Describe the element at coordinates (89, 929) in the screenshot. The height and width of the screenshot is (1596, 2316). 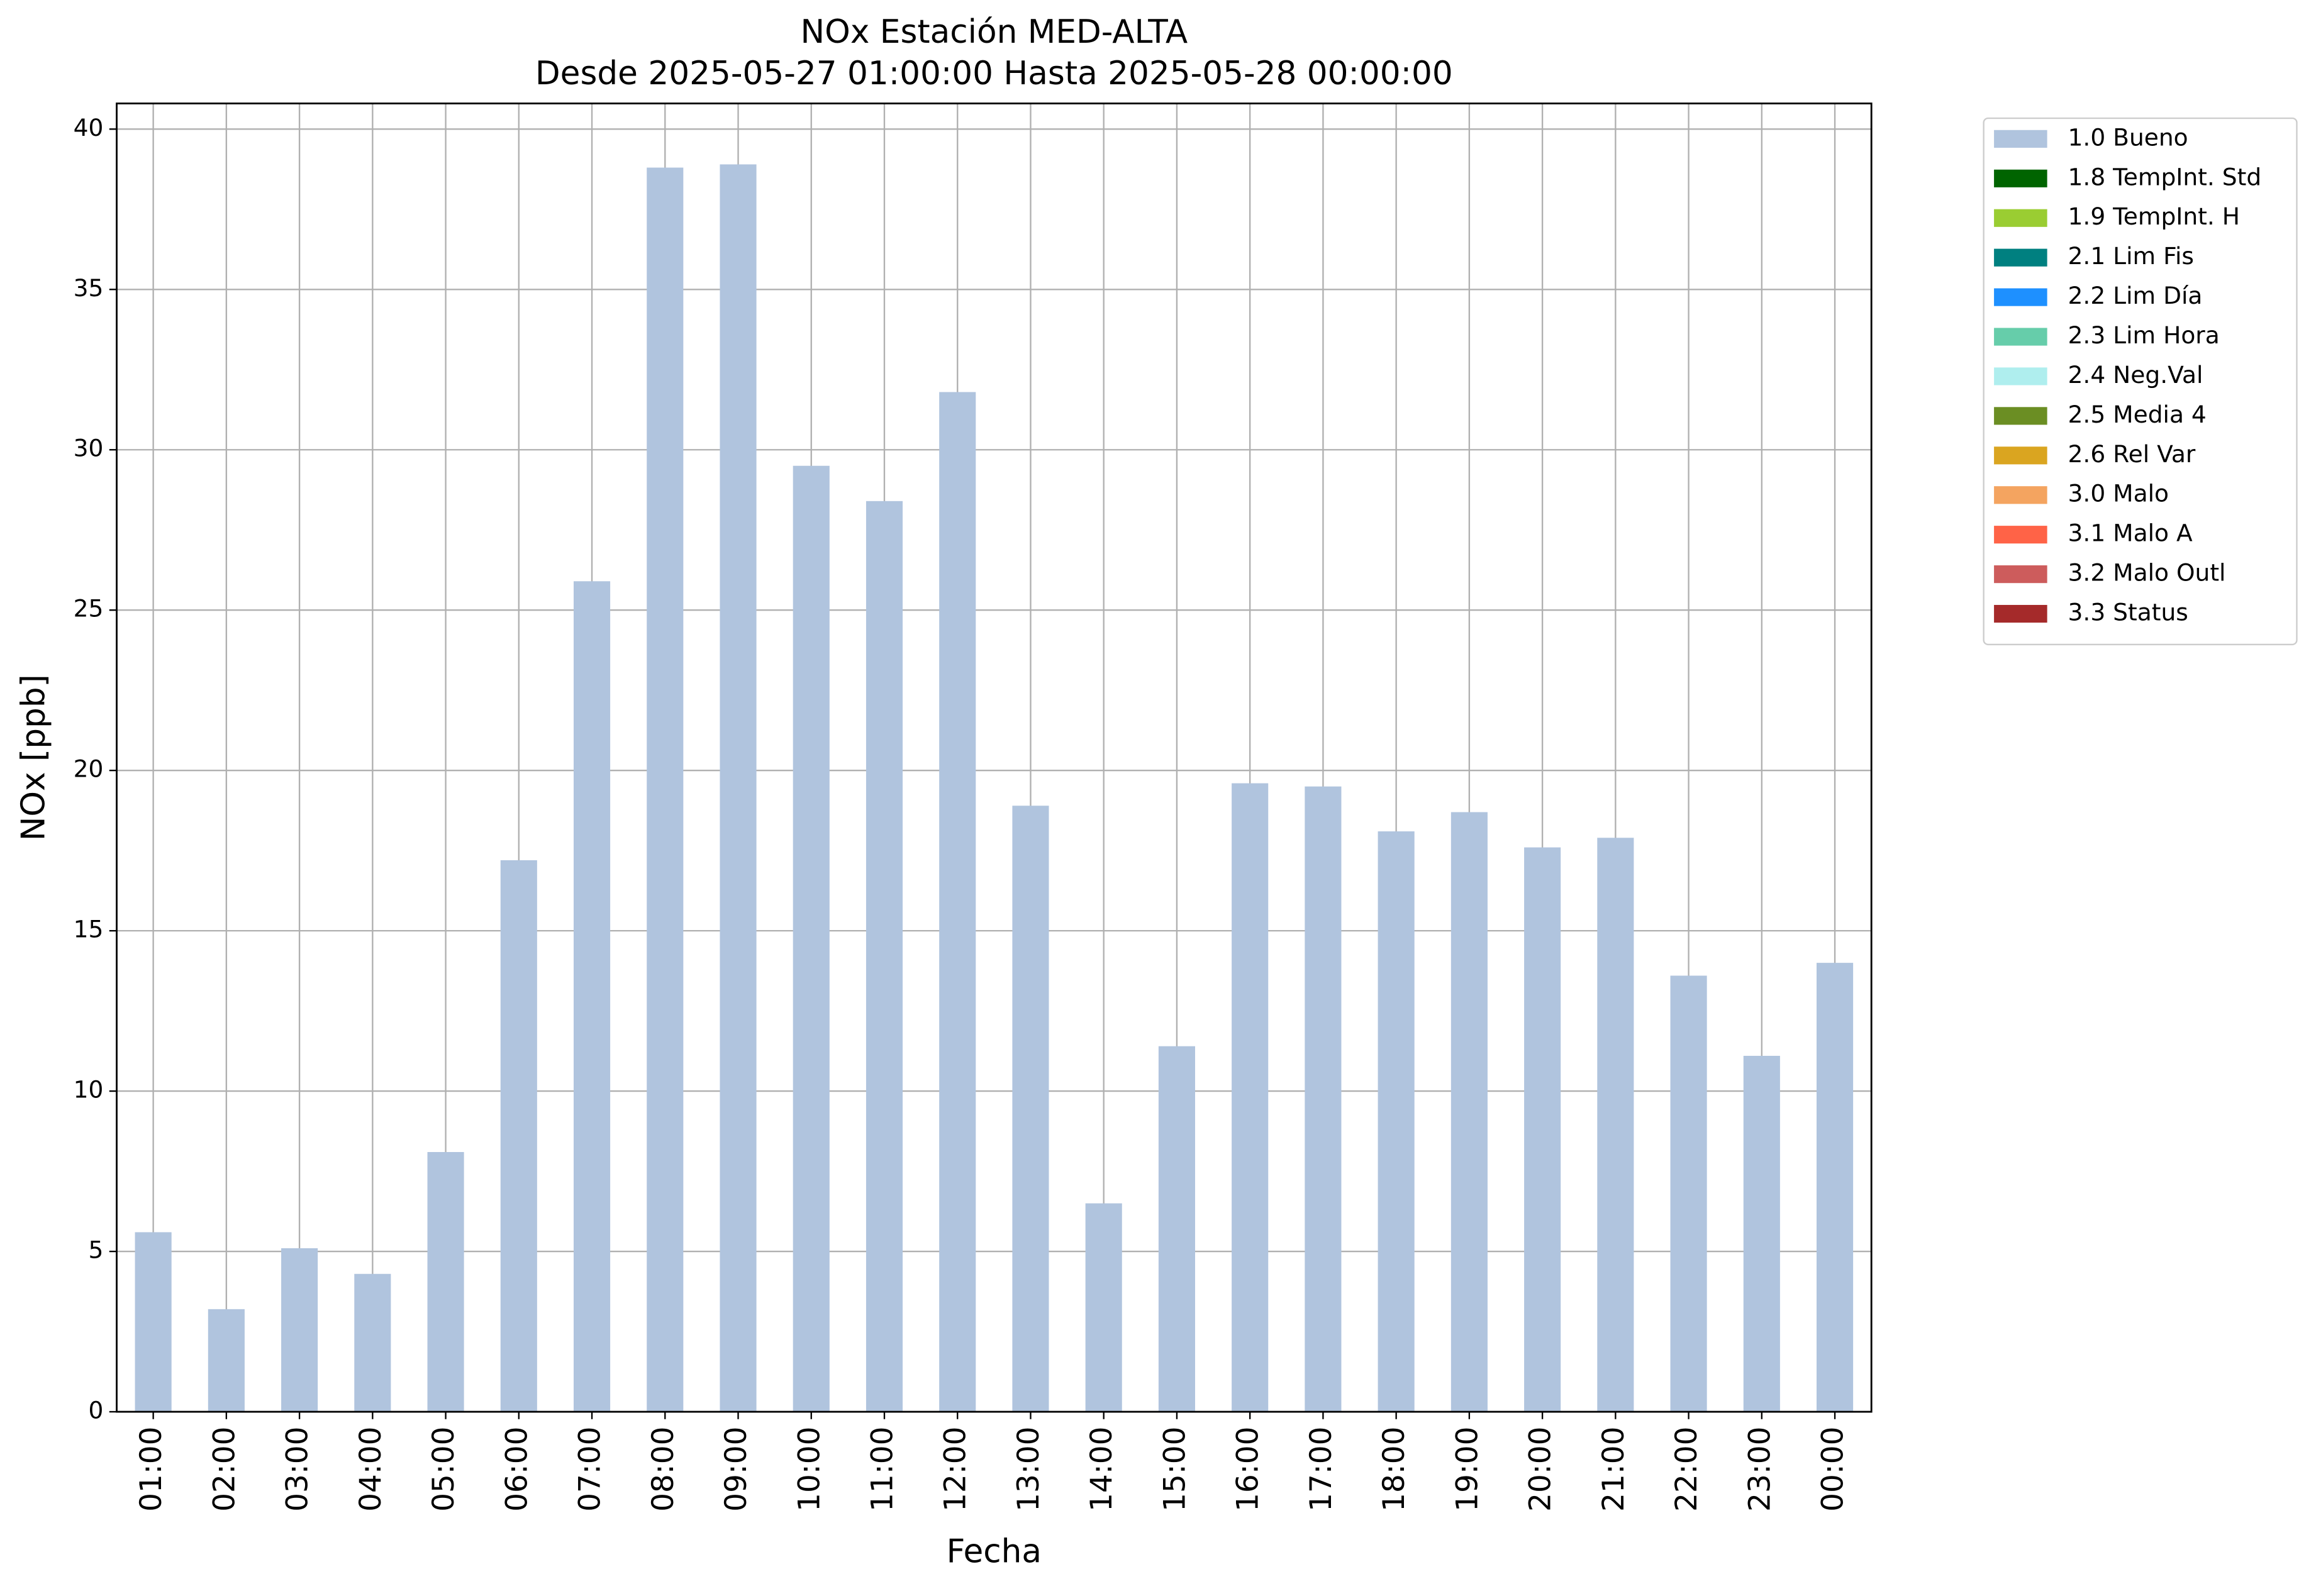
I see `y-tick-label: 15` at that location.